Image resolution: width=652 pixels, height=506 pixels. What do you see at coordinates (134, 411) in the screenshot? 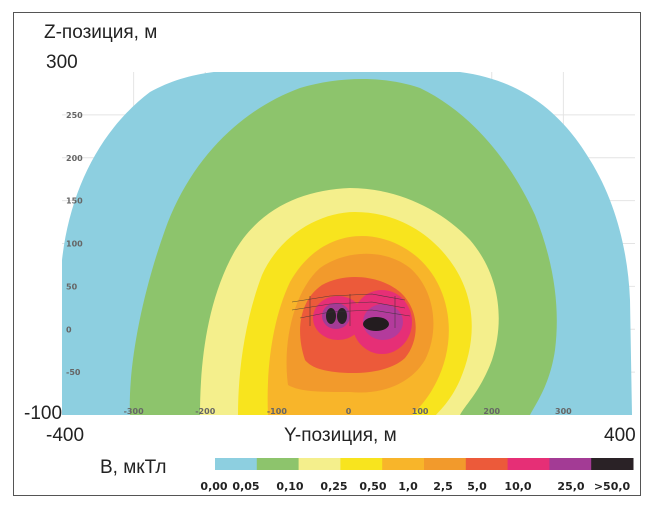
I see `x-tick-label: -300` at bounding box center [134, 411].